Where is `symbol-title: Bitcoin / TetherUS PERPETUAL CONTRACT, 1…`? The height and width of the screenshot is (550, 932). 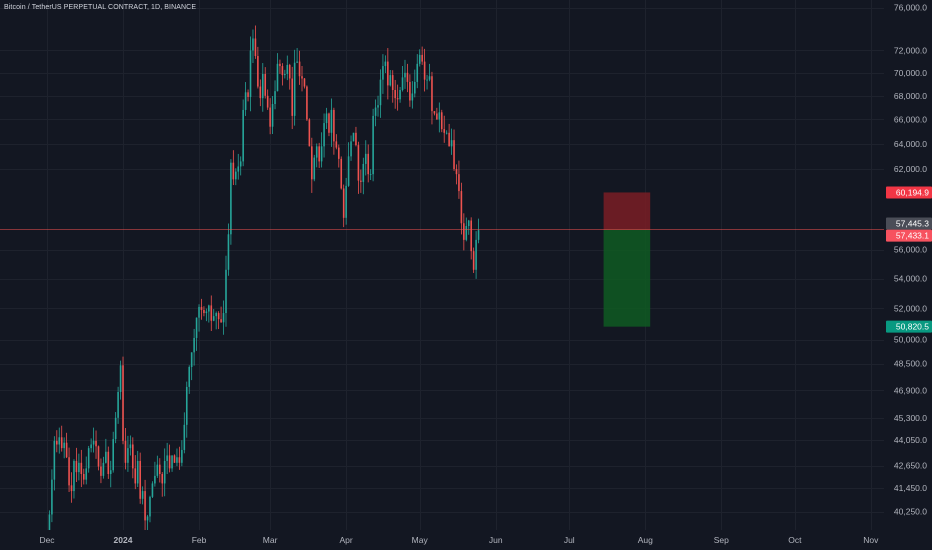
symbol-title: Bitcoin / TetherUS PERPETUAL CONTRACT, 1… is located at coordinates (100, 7).